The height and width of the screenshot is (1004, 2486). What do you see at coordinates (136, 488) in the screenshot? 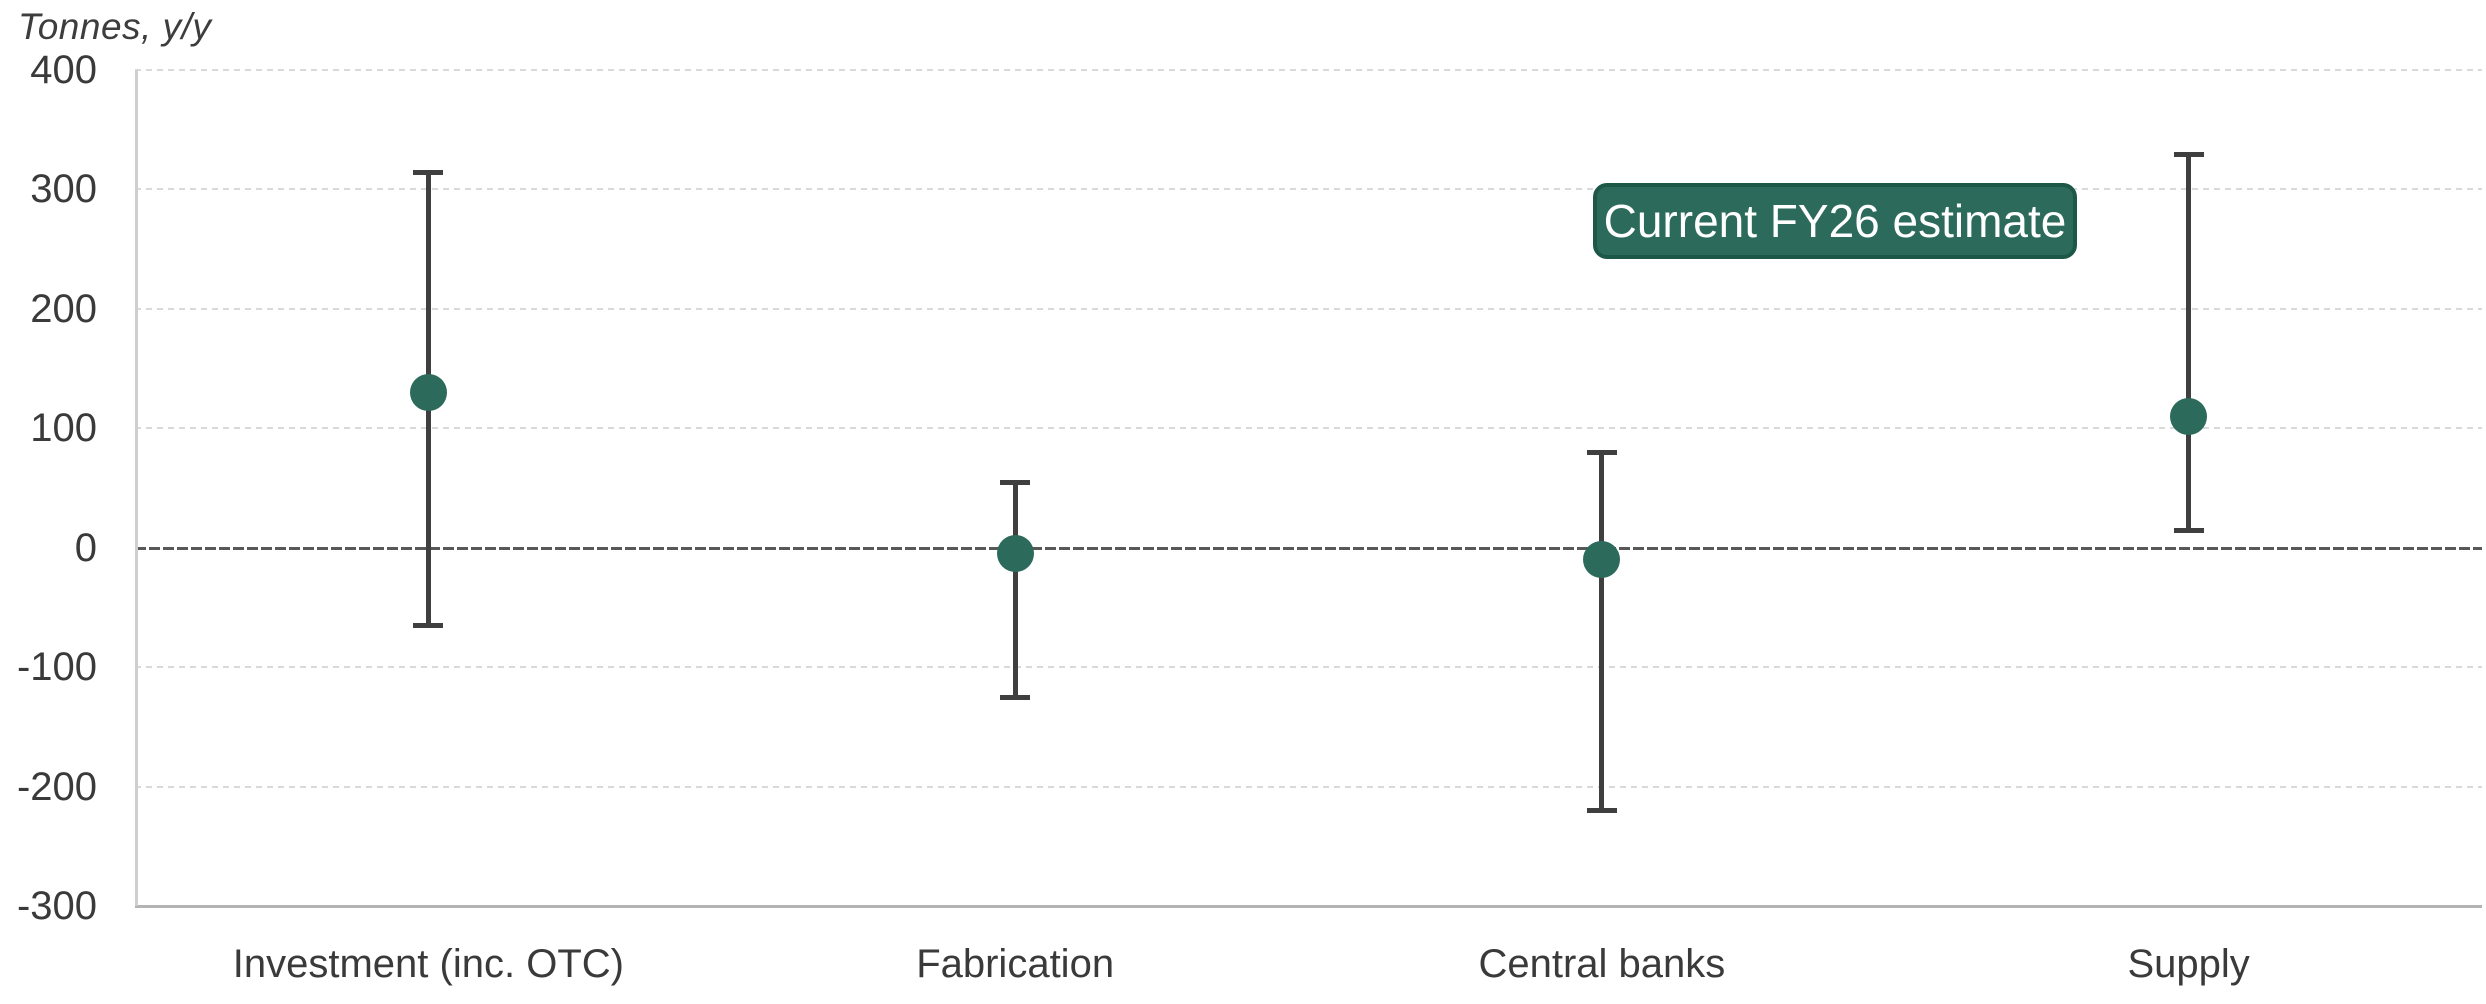
I see `y-axis-line` at bounding box center [136, 488].